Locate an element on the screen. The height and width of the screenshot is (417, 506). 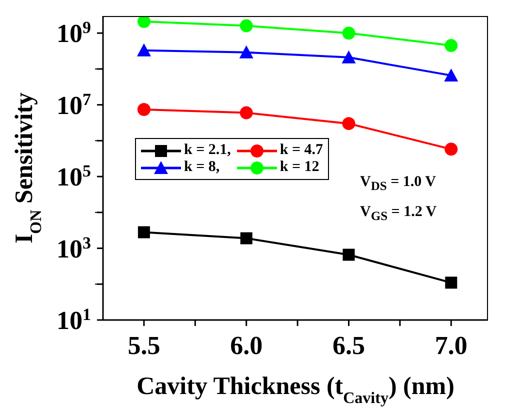
legend-label: k = 4.7 is located at coordinates (302, 150).